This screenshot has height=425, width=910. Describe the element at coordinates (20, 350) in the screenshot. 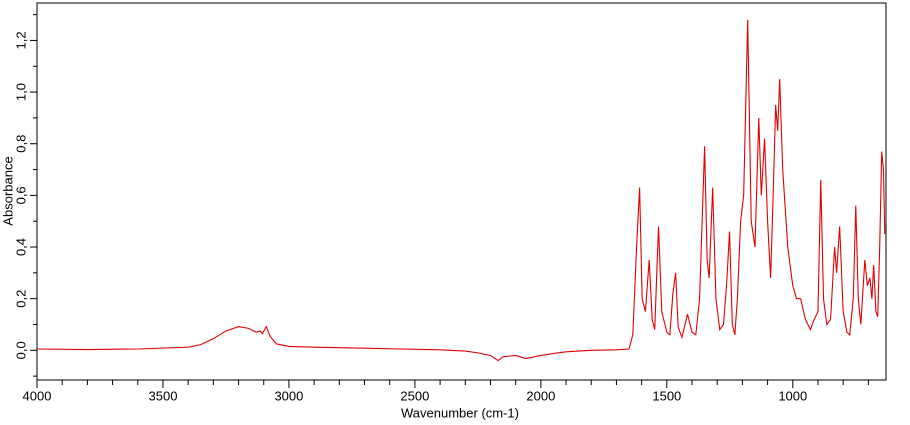

I see `y-tick-label: 0,0` at that location.